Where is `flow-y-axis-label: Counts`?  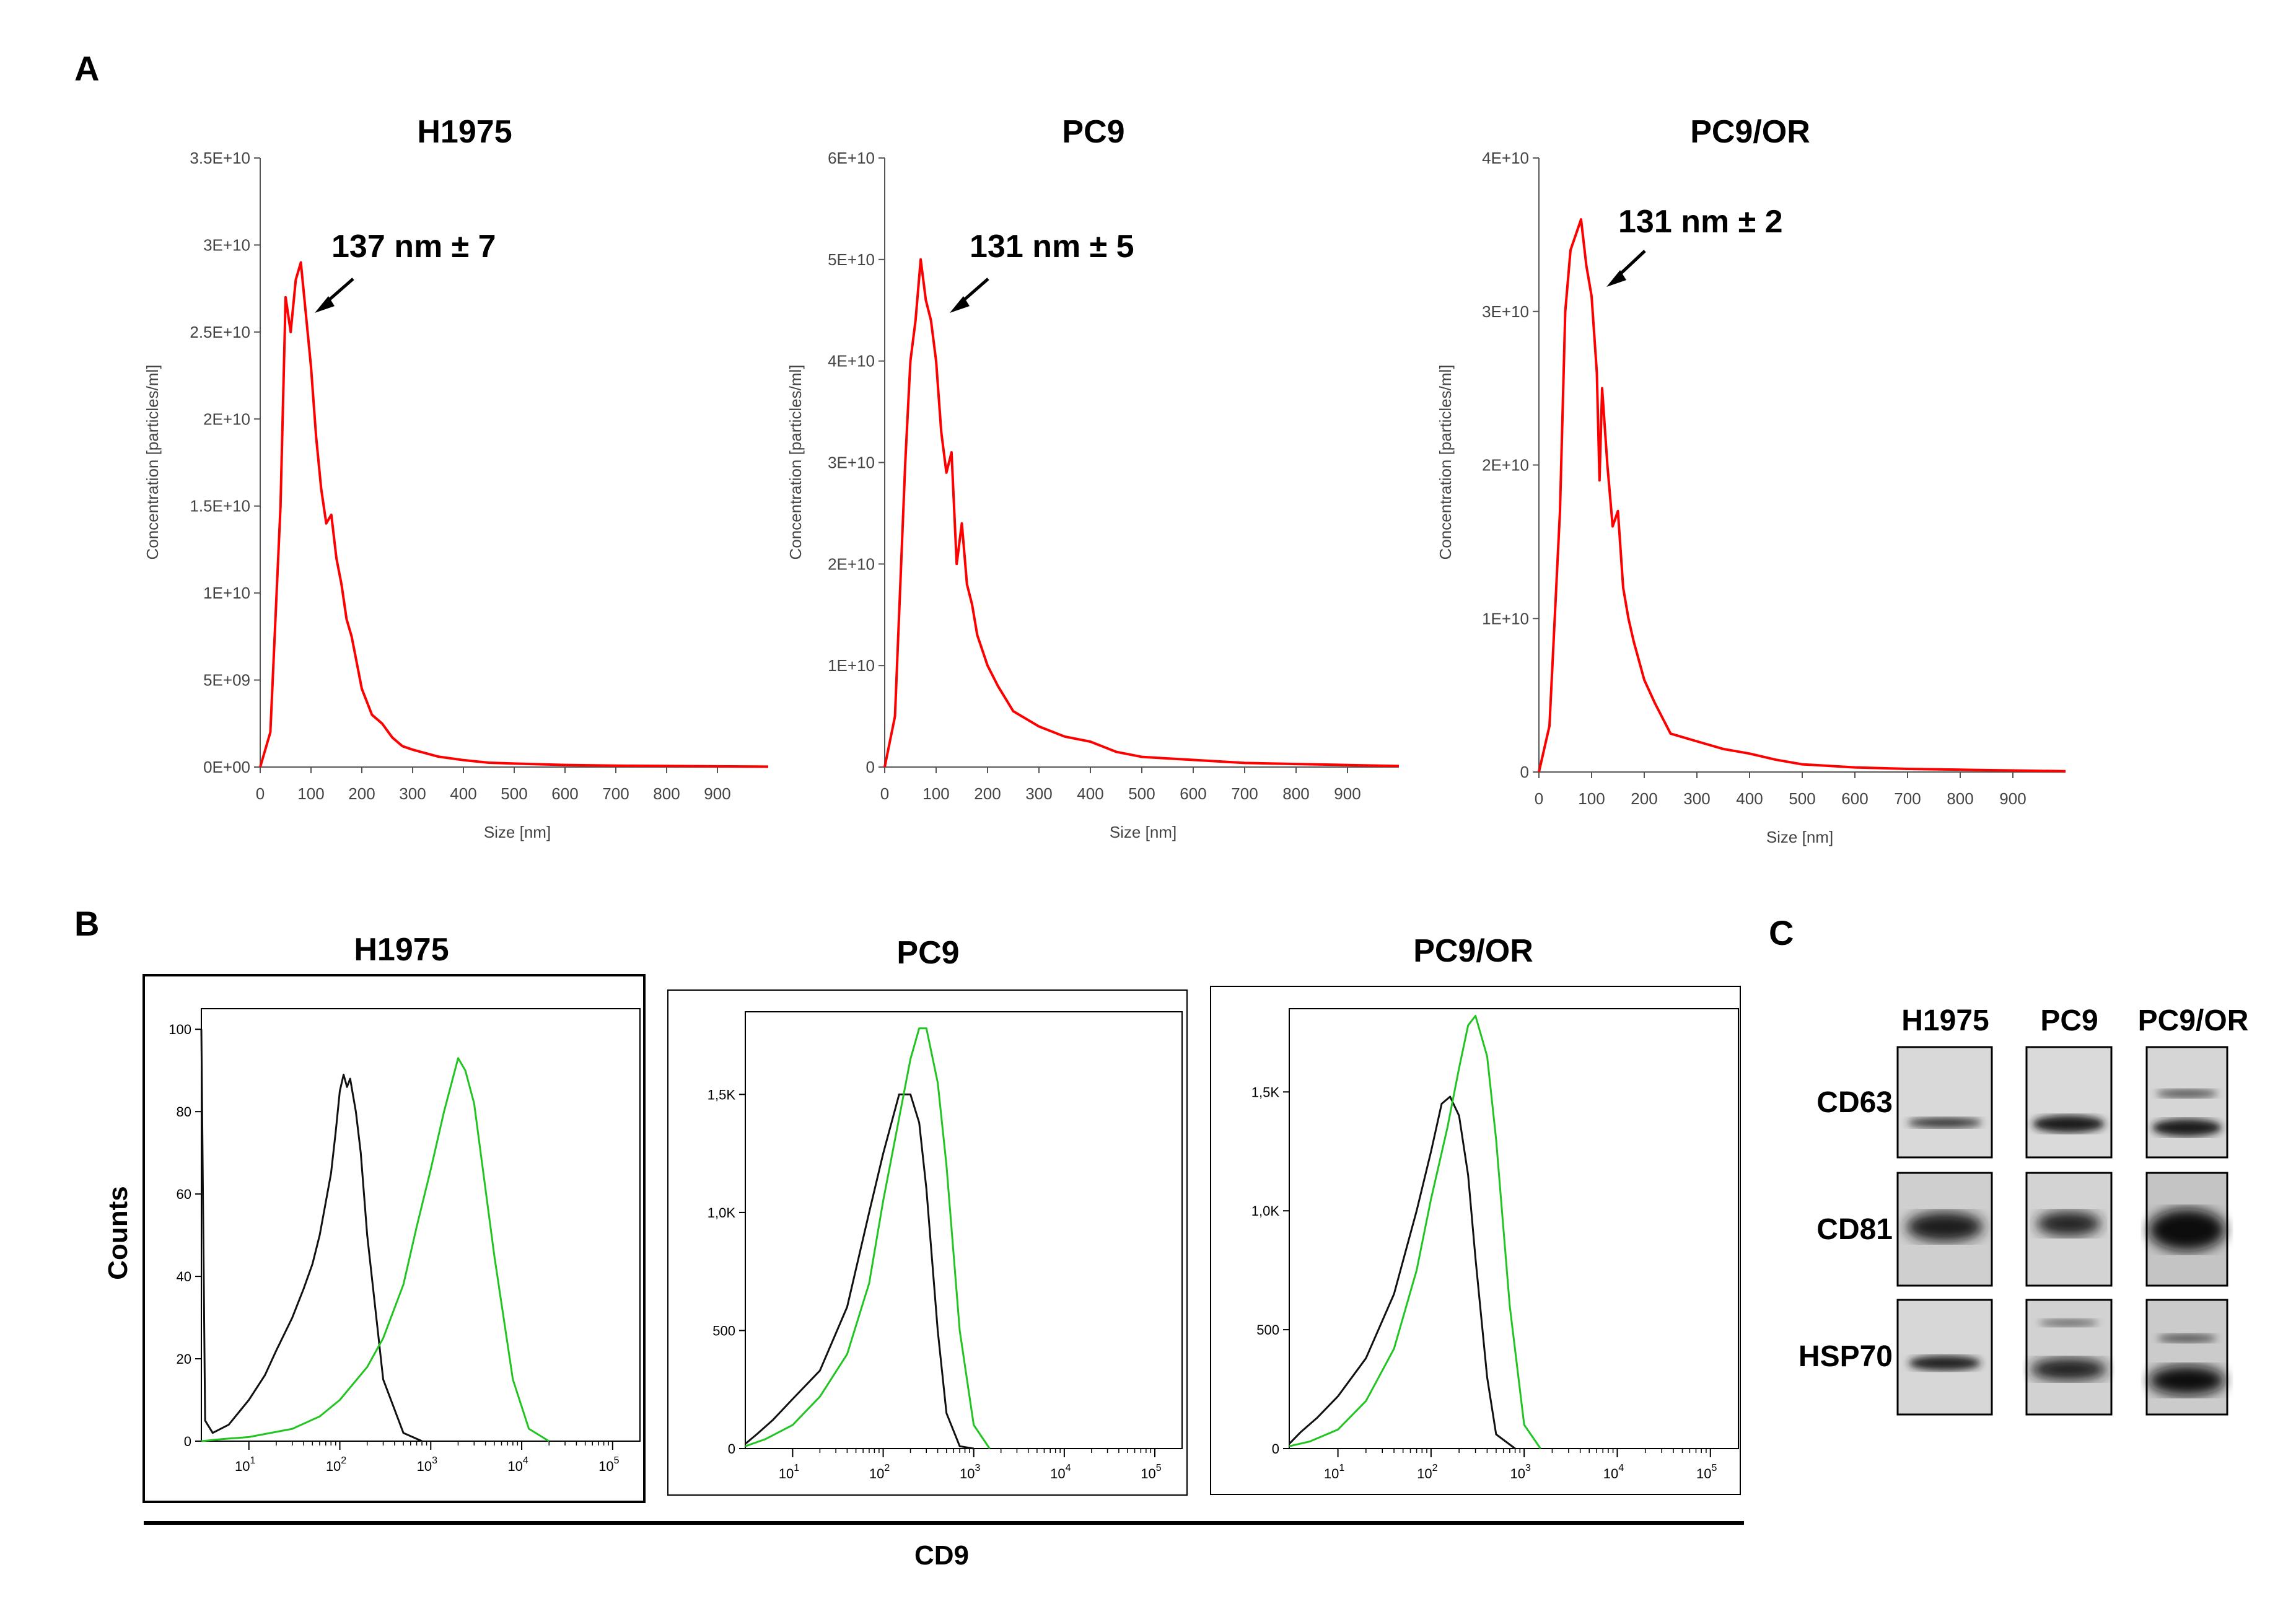 flow-y-axis-label: Counts is located at coordinates (118, 1233).